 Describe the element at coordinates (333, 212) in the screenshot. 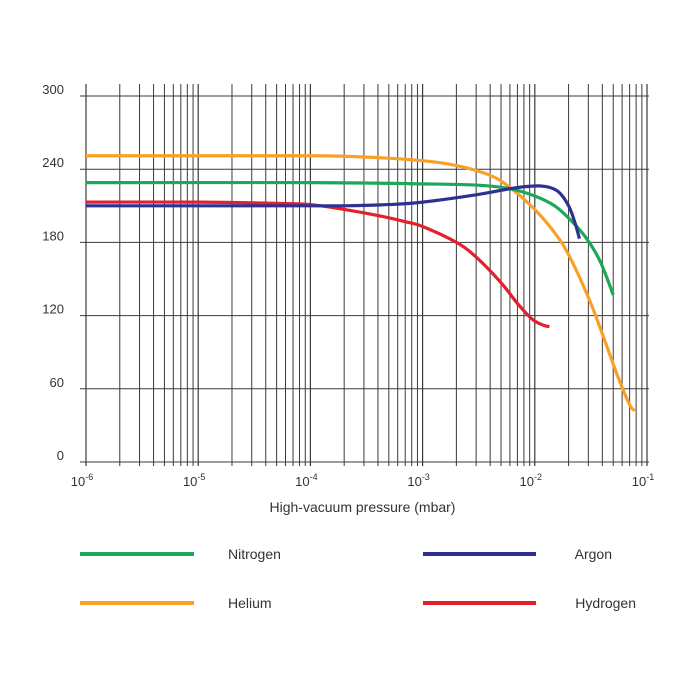

I see `series-line-argon` at that location.